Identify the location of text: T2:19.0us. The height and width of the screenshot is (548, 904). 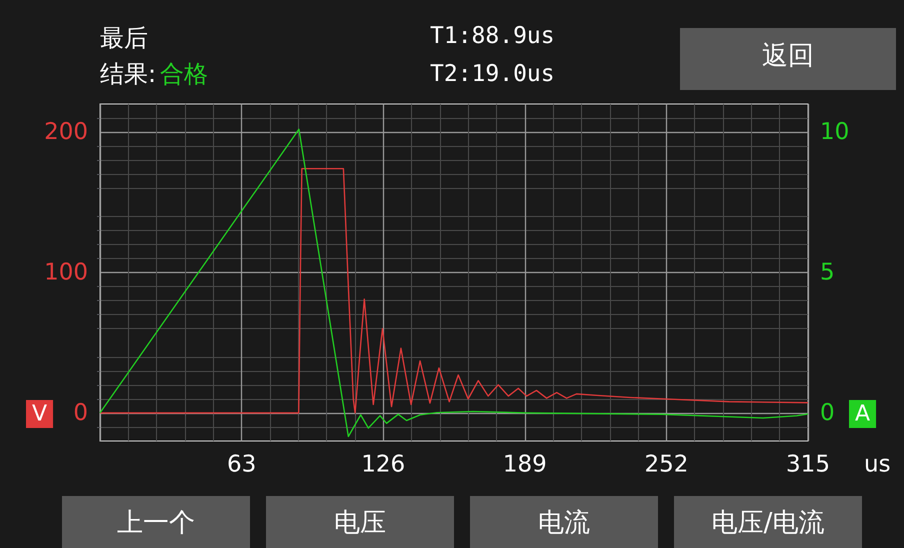
(492, 74).